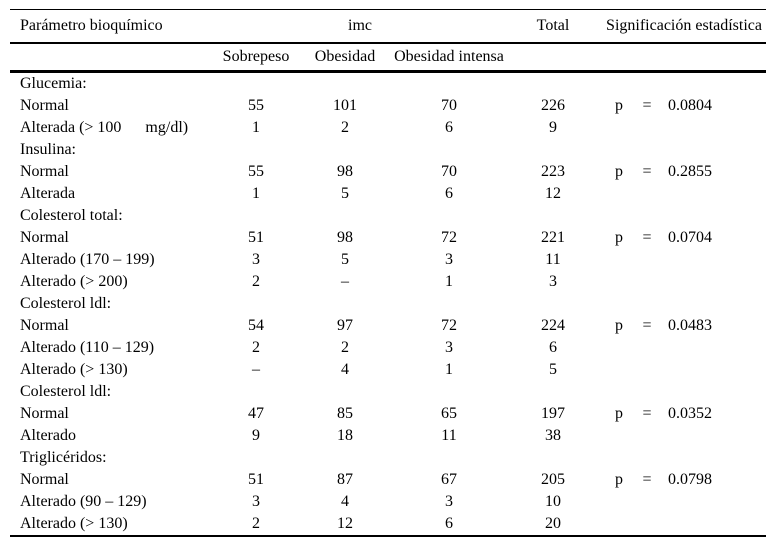 The height and width of the screenshot is (555, 776). What do you see at coordinates (553, 259) in the screenshot?
I see `cell-total: 11` at bounding box center [553, 259].